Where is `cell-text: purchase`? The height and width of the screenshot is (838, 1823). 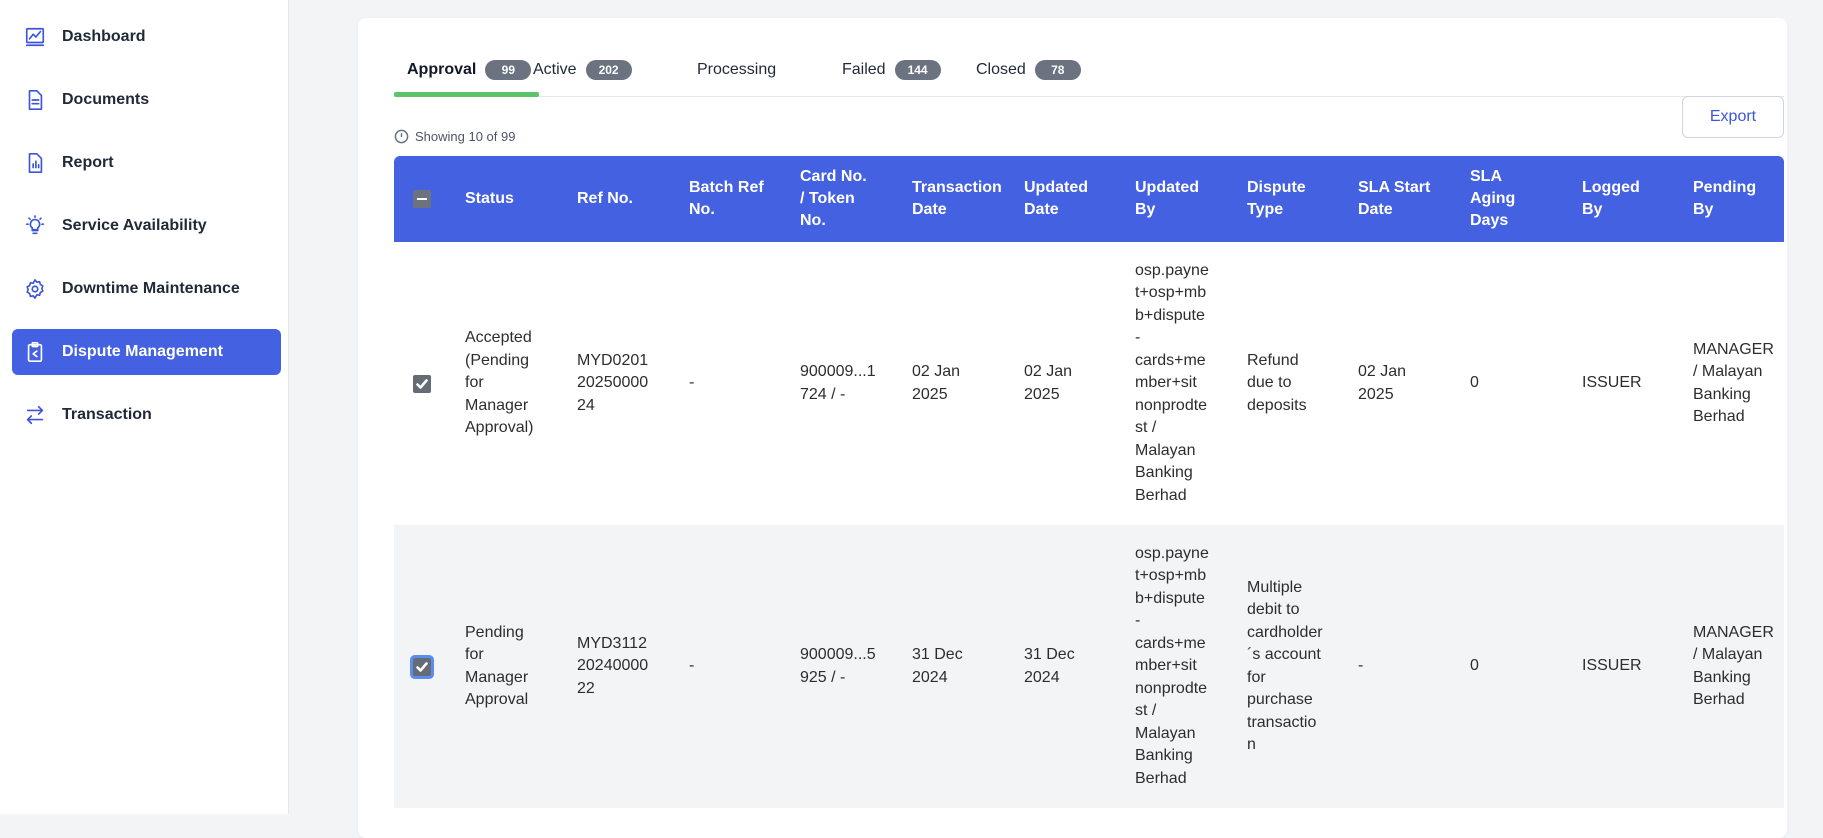
cell-text: purchase is located at coordinates (1280, 699).